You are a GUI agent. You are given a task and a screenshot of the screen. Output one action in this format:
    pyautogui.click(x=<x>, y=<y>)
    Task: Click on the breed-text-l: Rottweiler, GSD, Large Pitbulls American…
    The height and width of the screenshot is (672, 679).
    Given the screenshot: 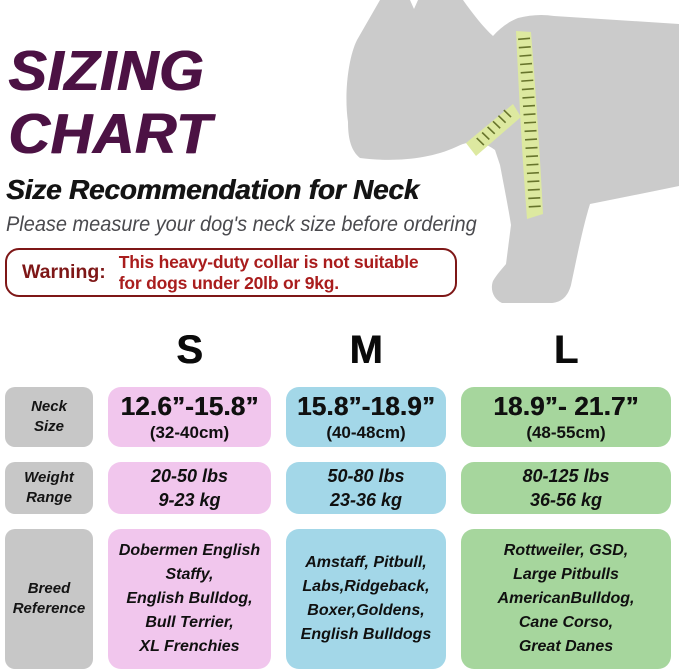 What is the action you would take?
    pyautogui.click(x=566, y=598)
    